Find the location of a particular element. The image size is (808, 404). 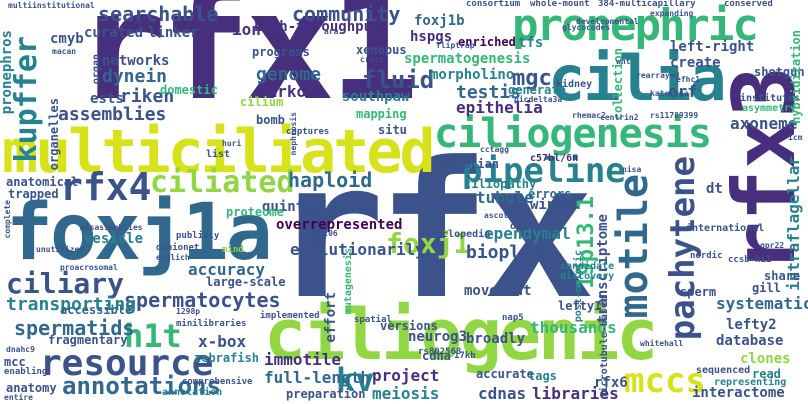

word-read: read is located at coordinates (766, 374).